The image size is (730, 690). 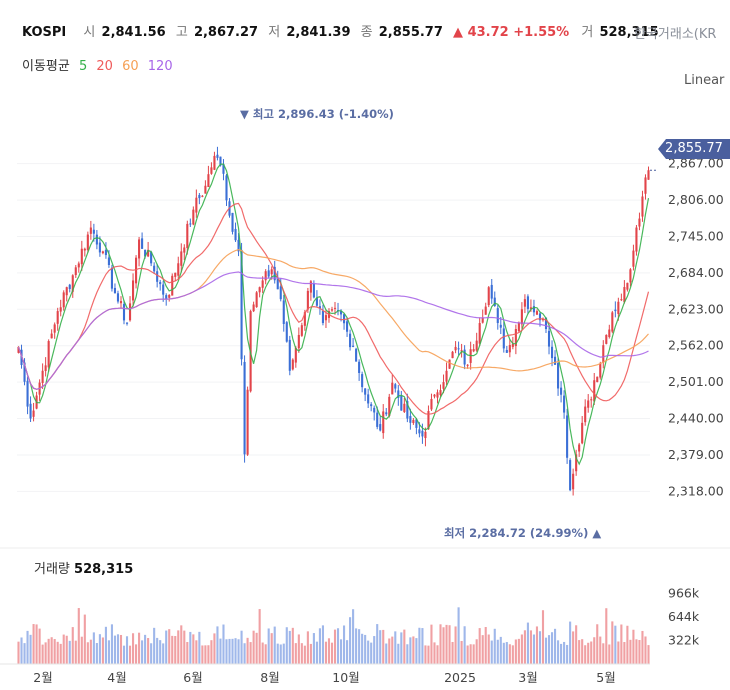 What do you see at coordinates (44, 32) in the screenshot?
I see `symbol-name: KOSPI` at bounding box center [44, 32].